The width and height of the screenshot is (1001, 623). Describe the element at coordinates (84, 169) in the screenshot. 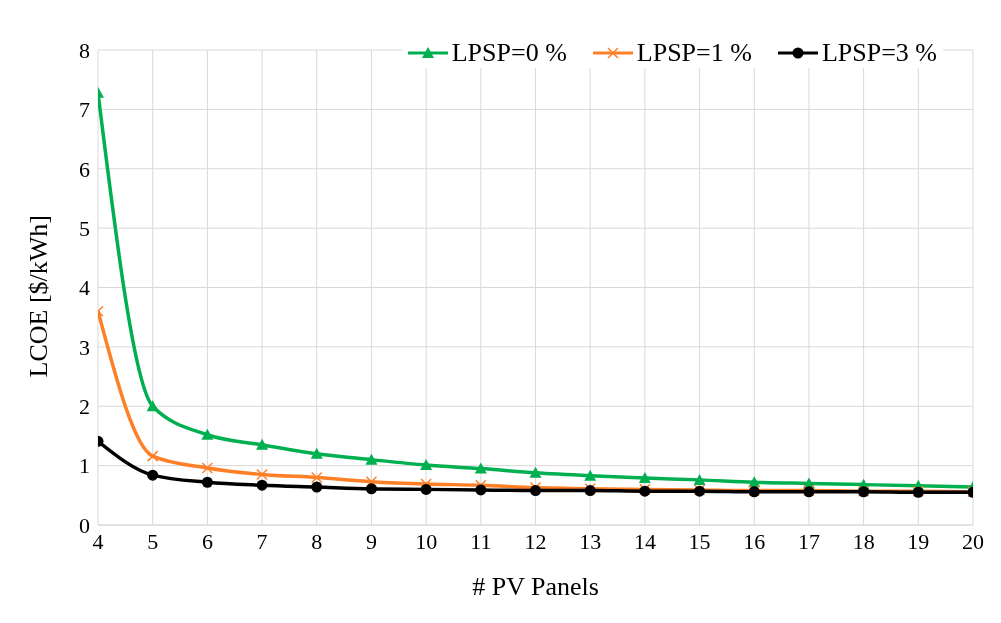

I see `y-tick-label: 6` at that location.